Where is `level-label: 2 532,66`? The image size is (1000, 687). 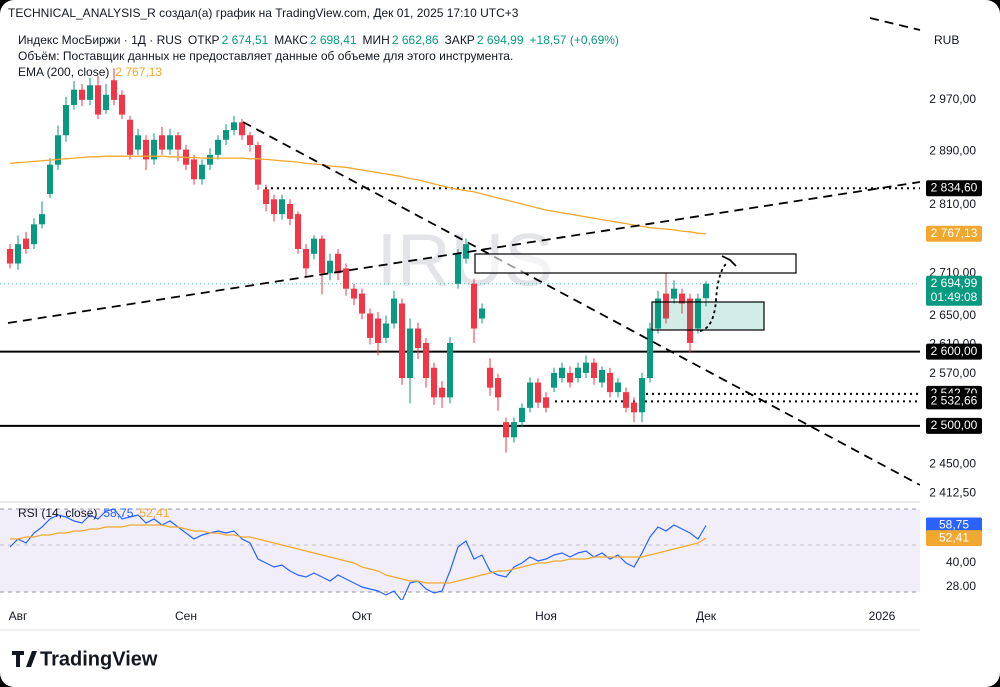 level-label: 2 532,66 is located at coordinates (954, 401).